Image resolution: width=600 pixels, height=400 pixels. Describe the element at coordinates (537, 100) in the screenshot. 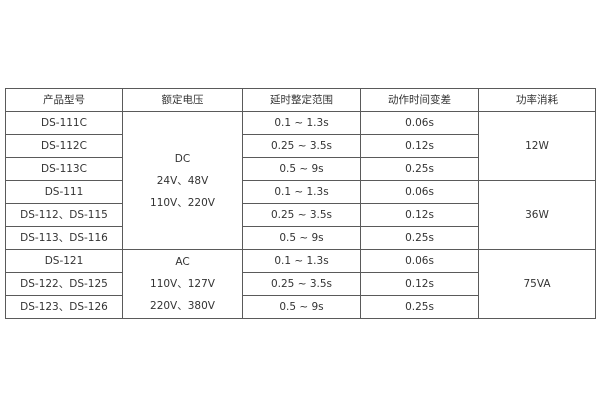

I see `header-power: 功率消耗` at that location.